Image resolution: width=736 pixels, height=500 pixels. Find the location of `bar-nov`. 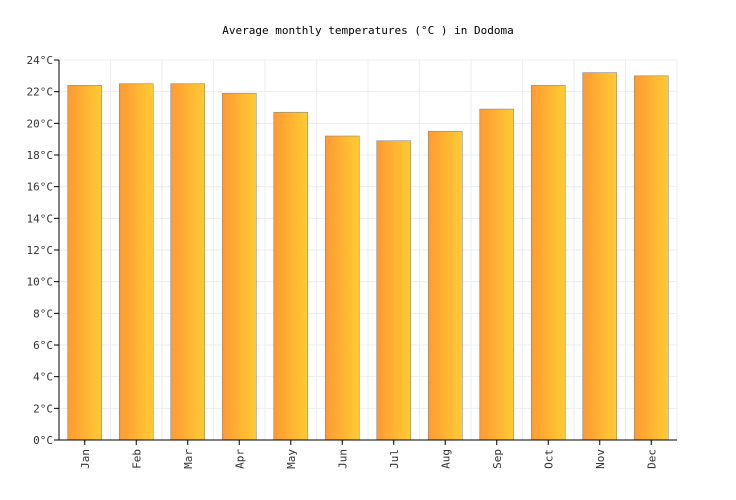

bar-nov is located at coordinates (600, 256).